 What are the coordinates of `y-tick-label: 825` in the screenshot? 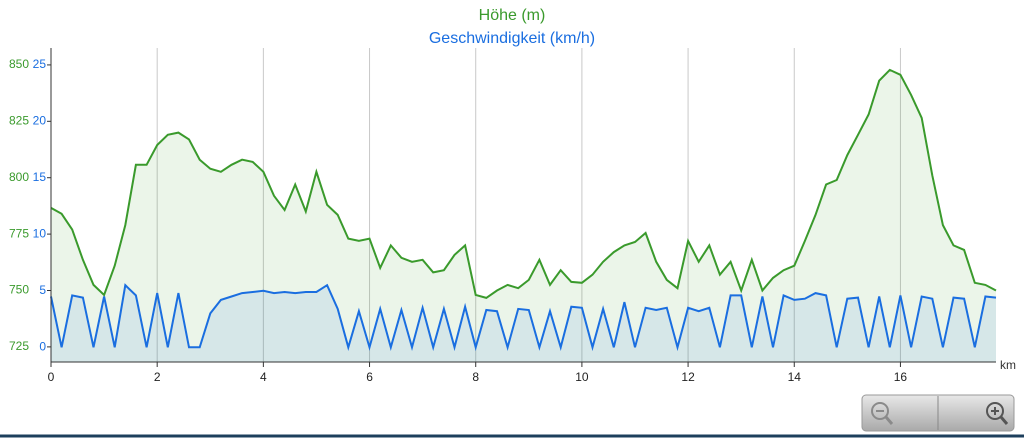 It's located at (19, 120).